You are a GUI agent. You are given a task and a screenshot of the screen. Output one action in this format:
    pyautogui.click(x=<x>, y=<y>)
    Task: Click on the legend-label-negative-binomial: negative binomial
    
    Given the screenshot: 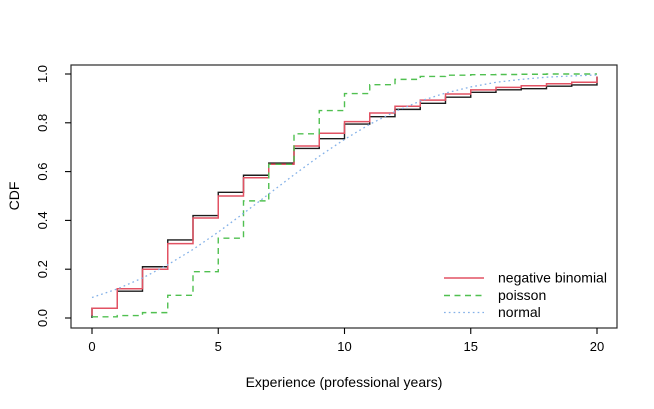 What is the action you would take?
    pyautogui.click(x=552, y=278)
    